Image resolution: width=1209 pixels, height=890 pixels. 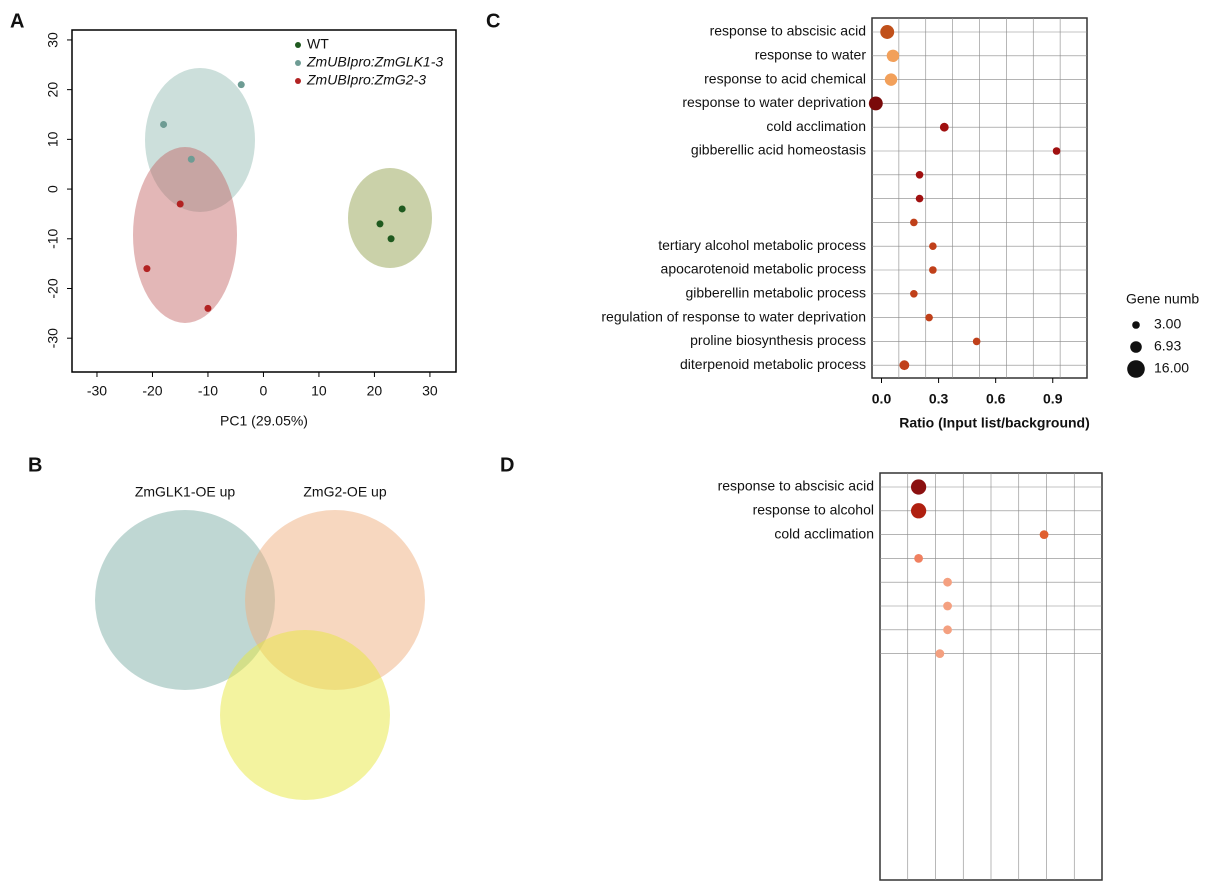 What do you see at coordinates (775, 293) in the screenshot?
I see `term-label: gibberellin metabolic process` at bounding box center [775, 293].